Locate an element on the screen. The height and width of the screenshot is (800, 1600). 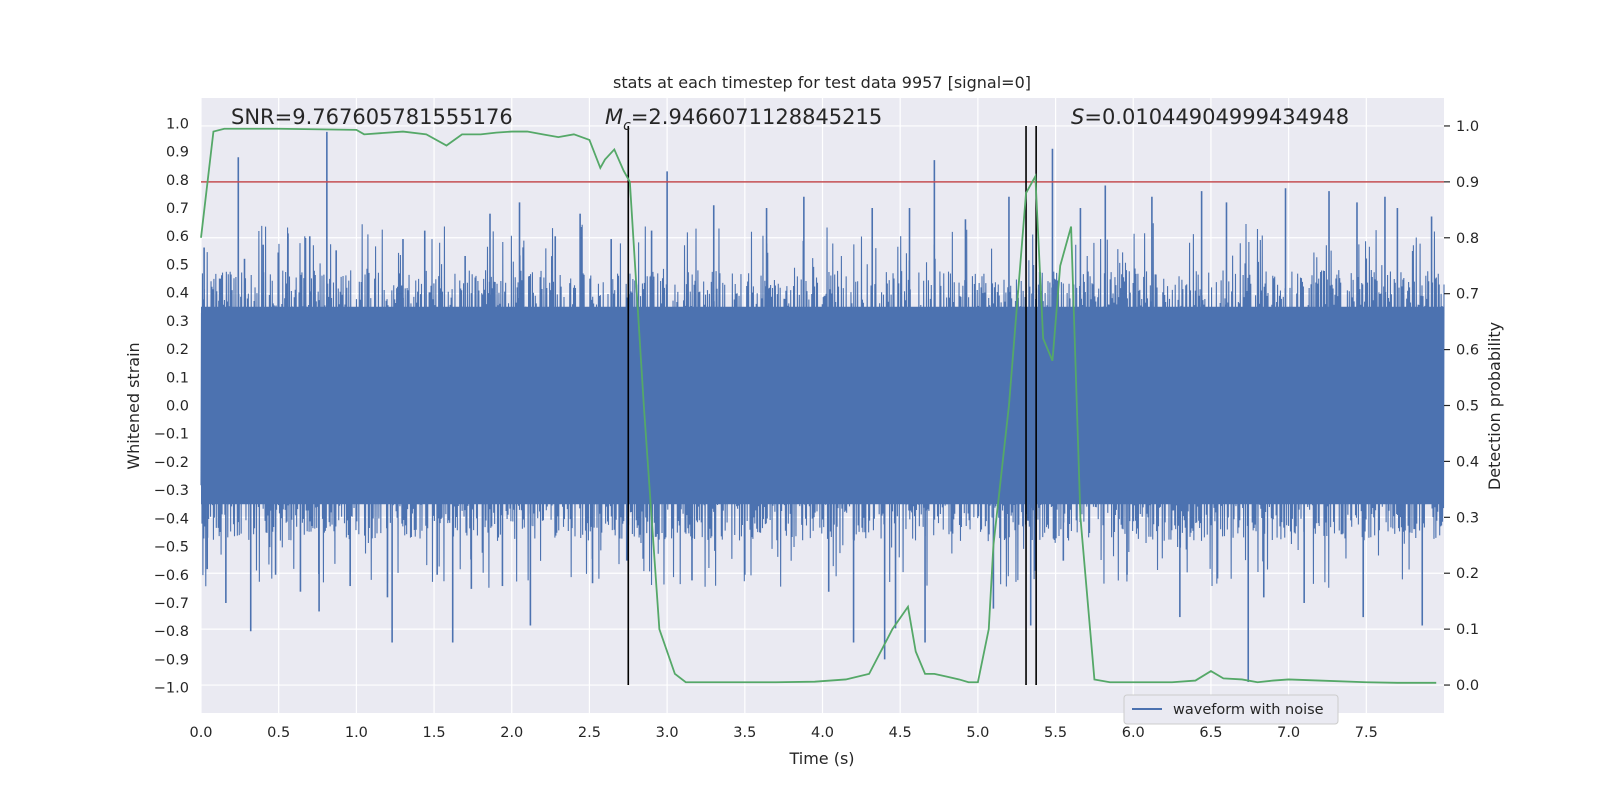
x-tick-label: 3.0 is located at coordinates (667, 733).